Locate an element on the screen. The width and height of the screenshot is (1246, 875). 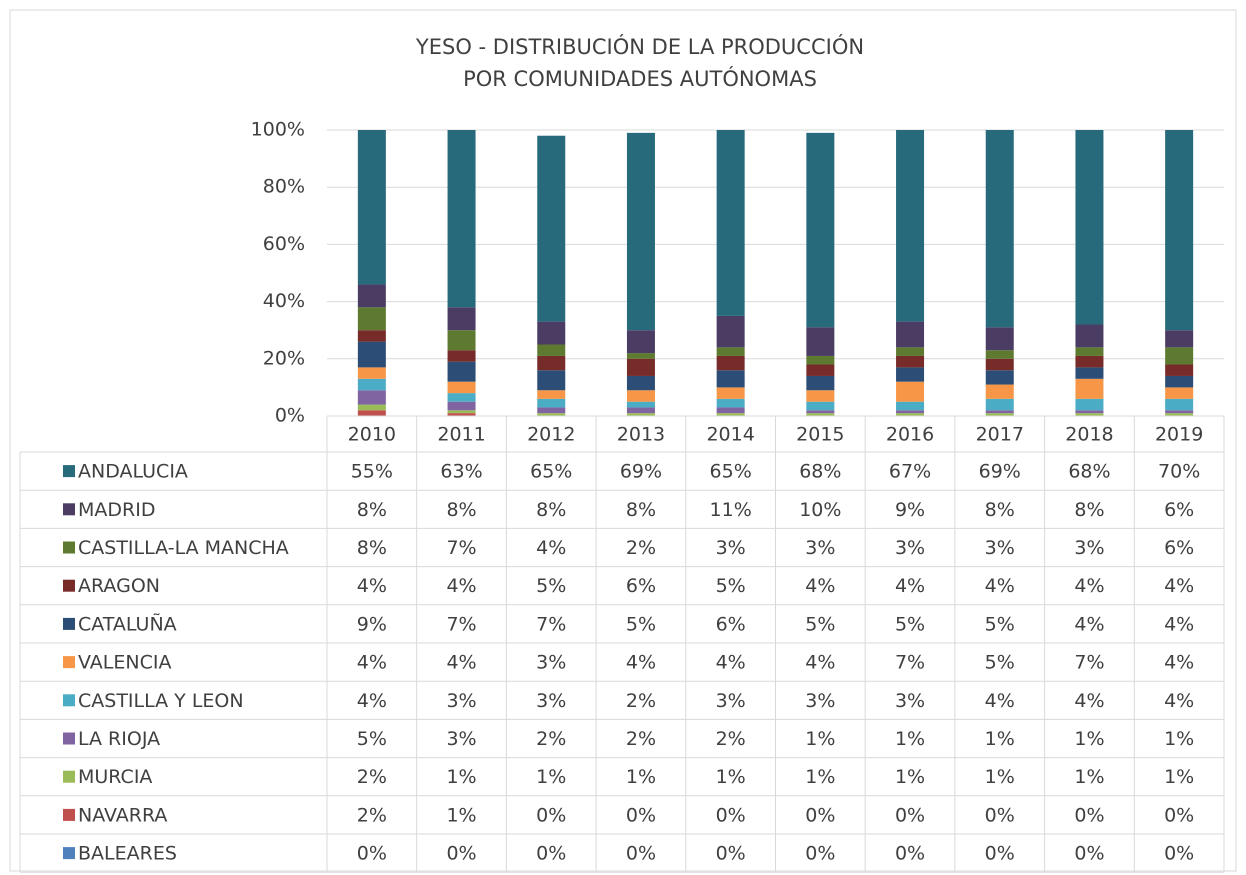
legend-label: CASTILLA Y LEON is located at coordinates (161, 701).